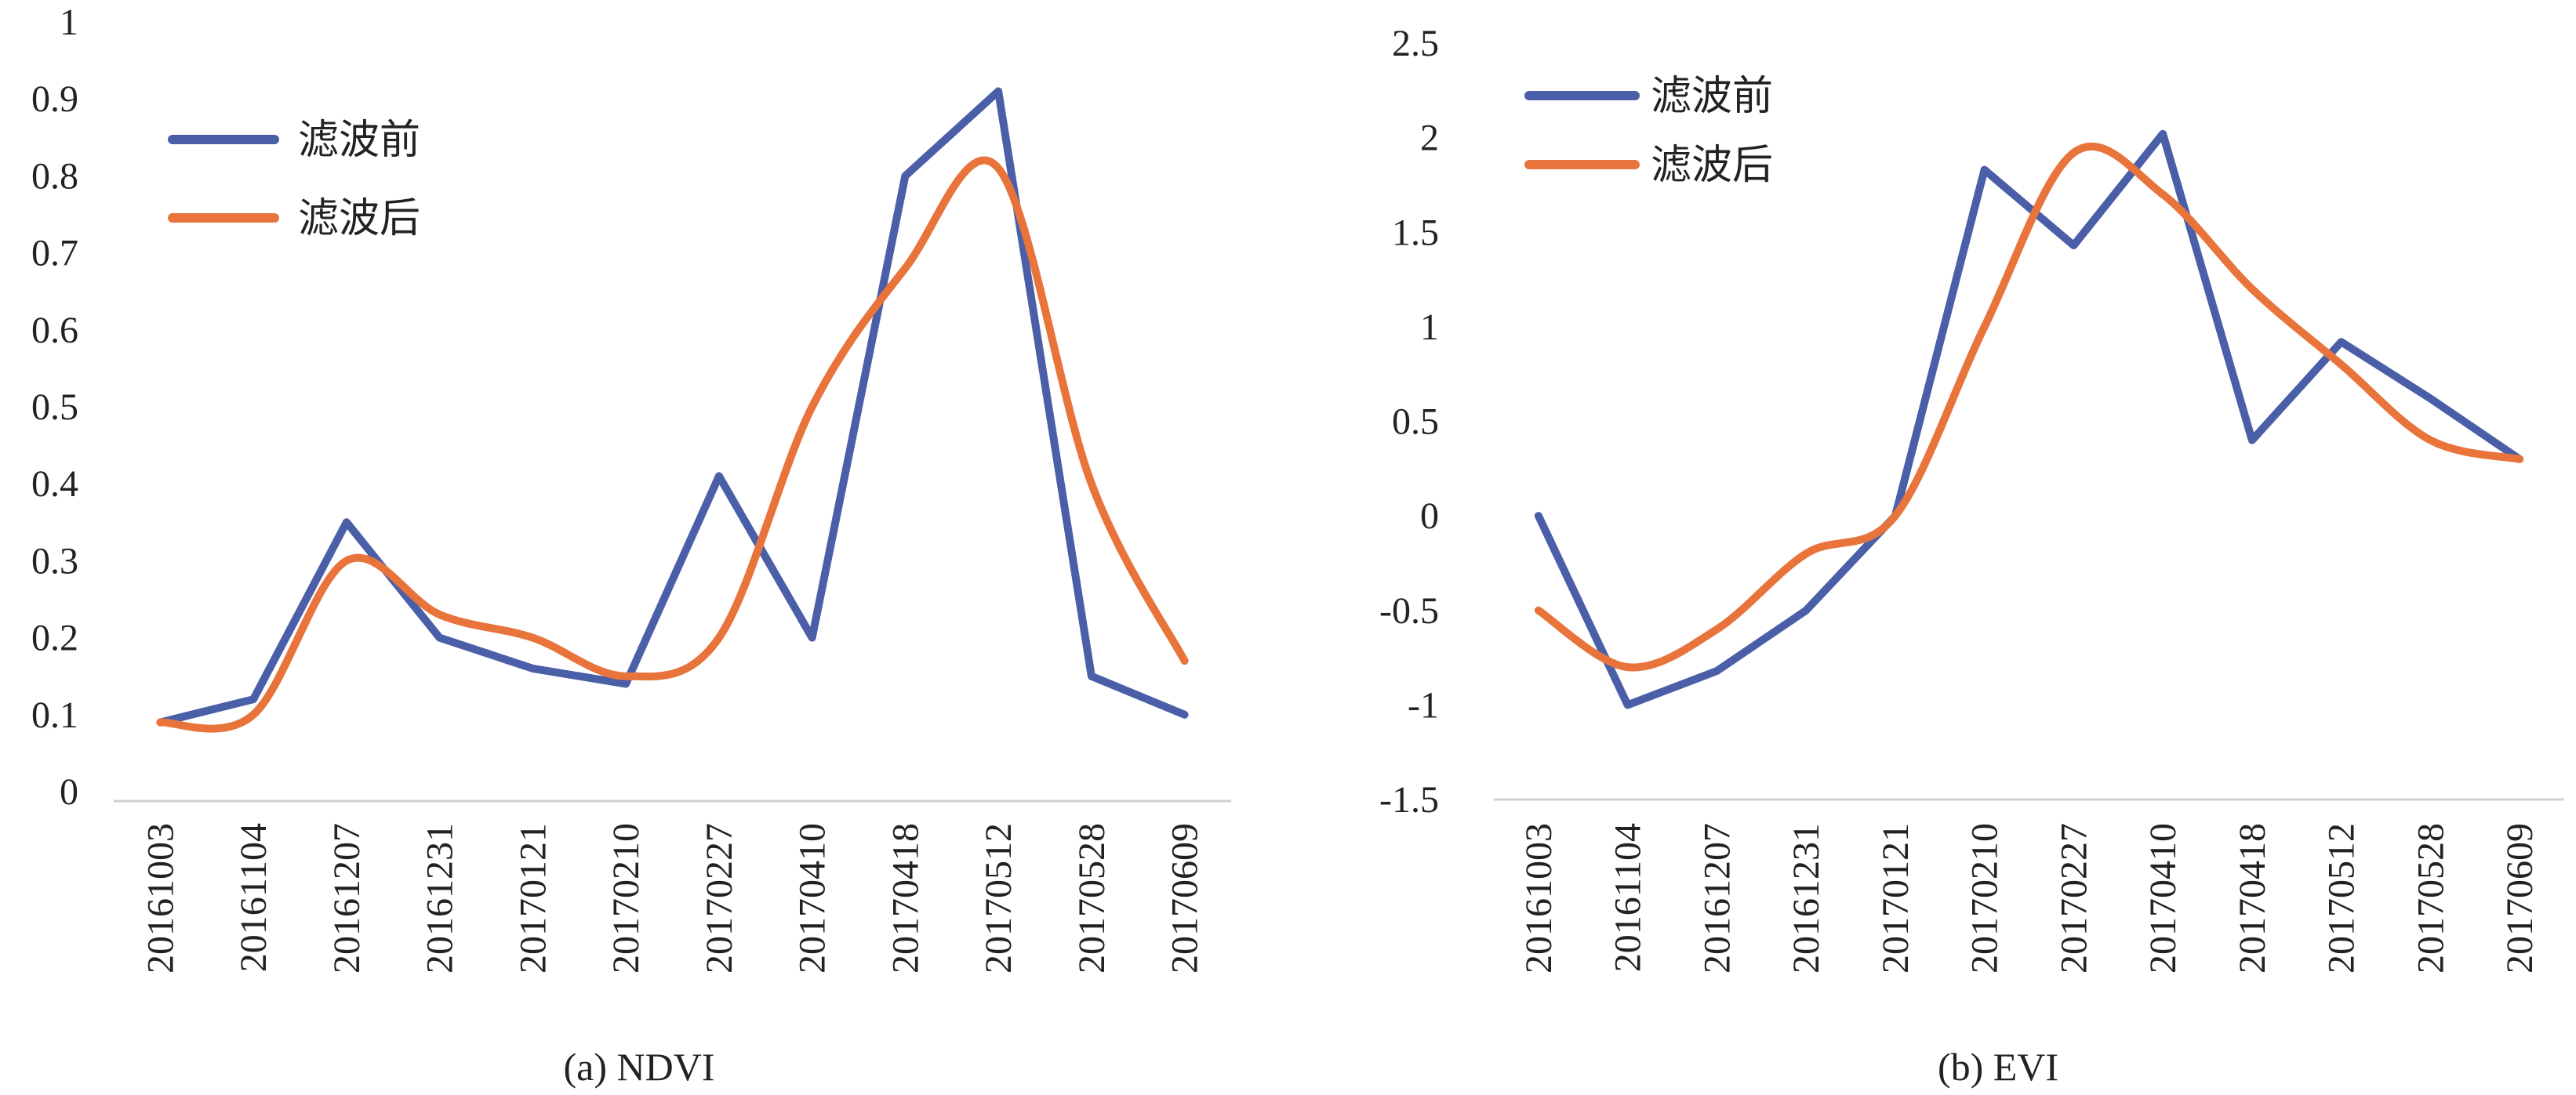 The image size is (2576, 1095). I want to click on chart-caption: (b) EVI, so click(1998, 1067).